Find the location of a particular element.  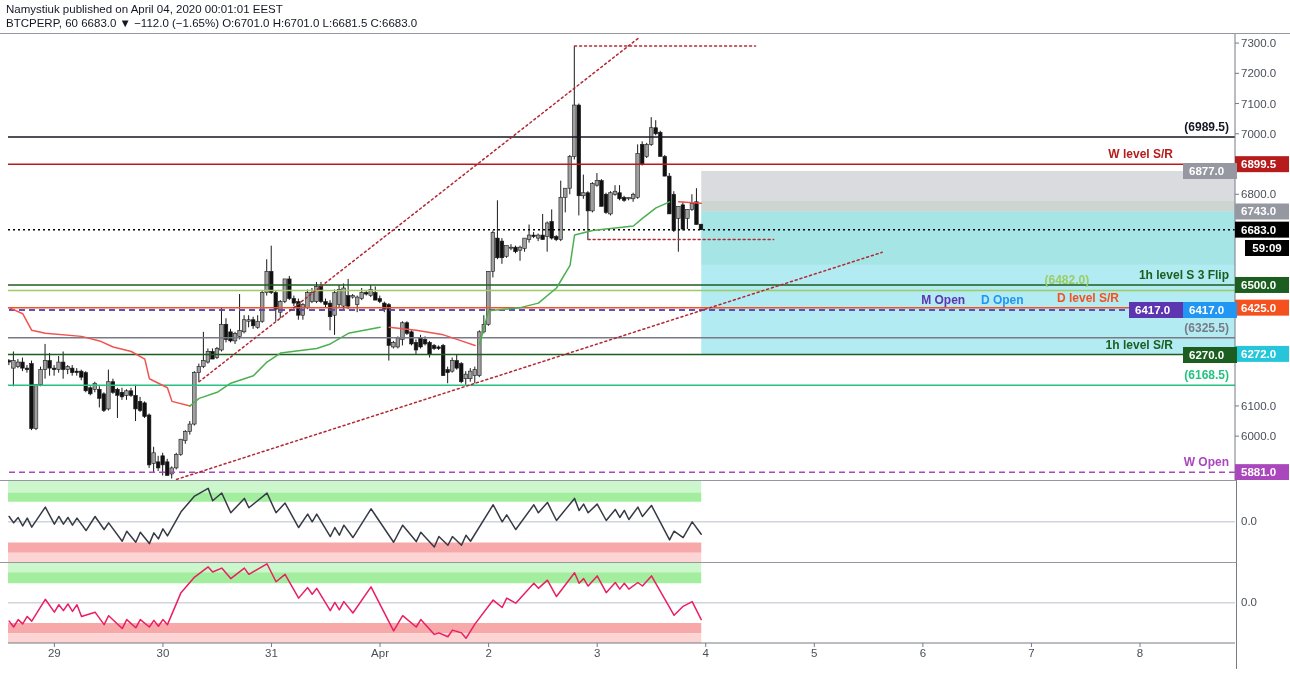

y-tick-label: 7000.0 is located at coordinates (1259, 133).